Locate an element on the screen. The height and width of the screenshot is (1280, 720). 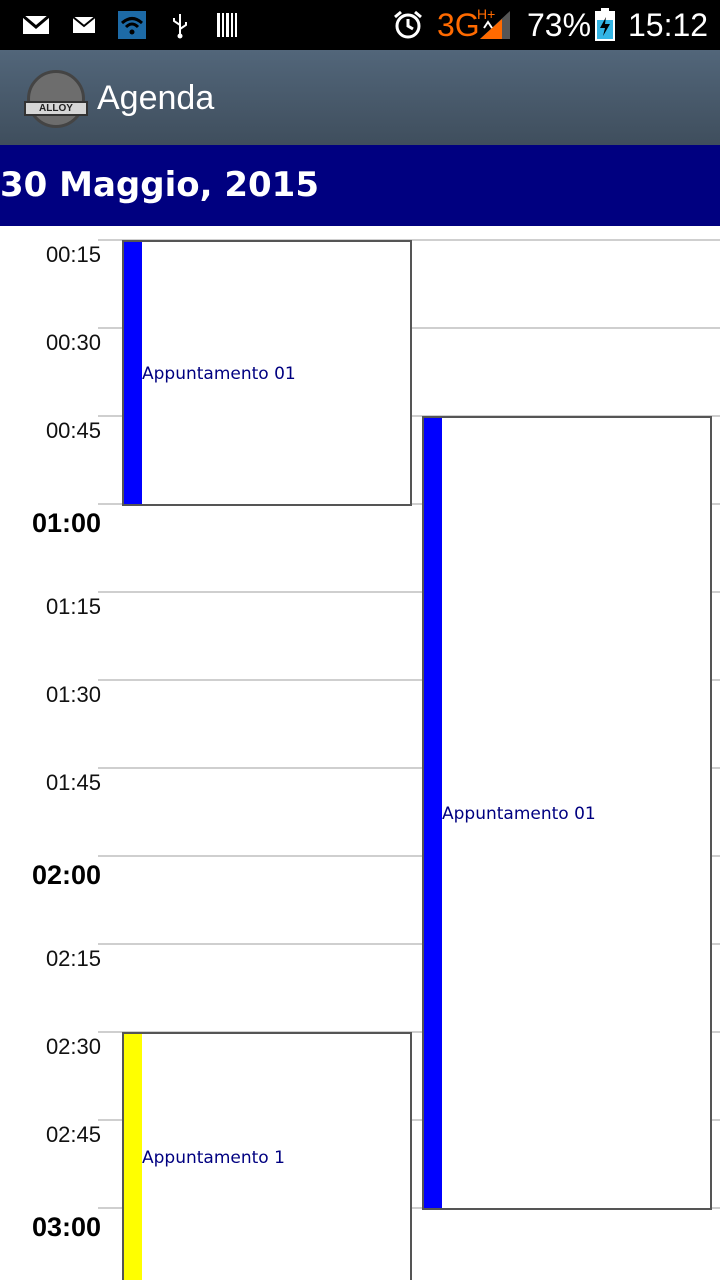
time-label: 01:15 is located at coordinates (73, 606).